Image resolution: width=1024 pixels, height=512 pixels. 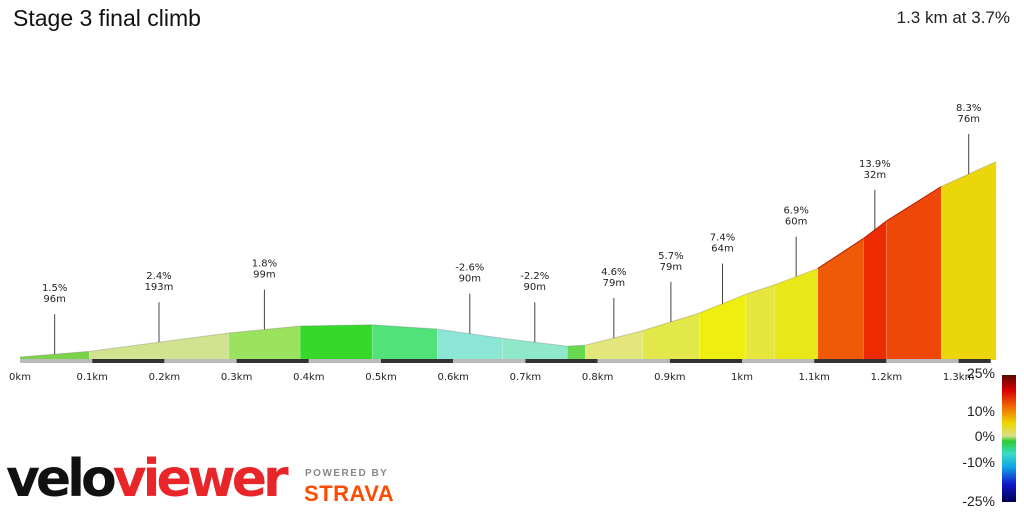 What do you see at coordinates (147, 479) in the screenshot?
I see `veloviewer-logo: veloviewer` at bounding box center [147, 479].